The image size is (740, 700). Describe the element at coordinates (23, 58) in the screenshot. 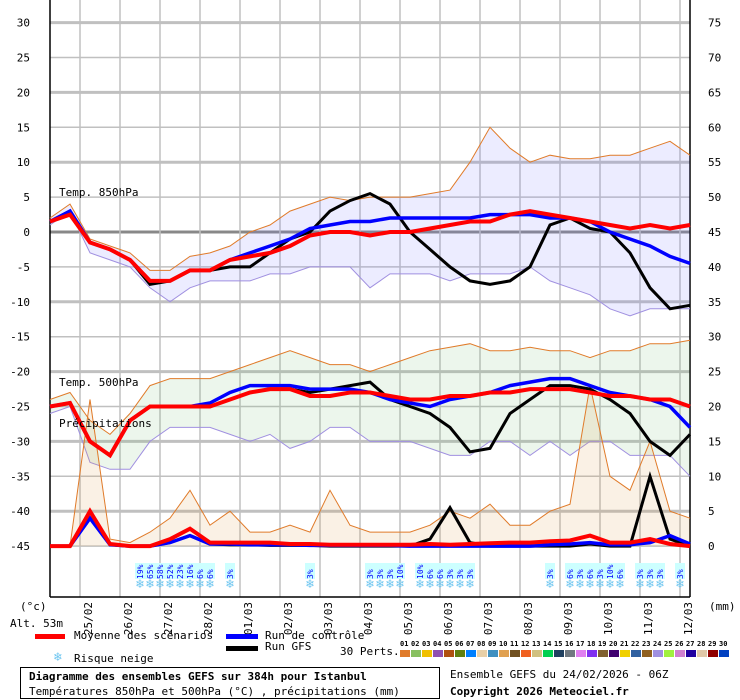

I see `y-left-tick: 25` at that location.